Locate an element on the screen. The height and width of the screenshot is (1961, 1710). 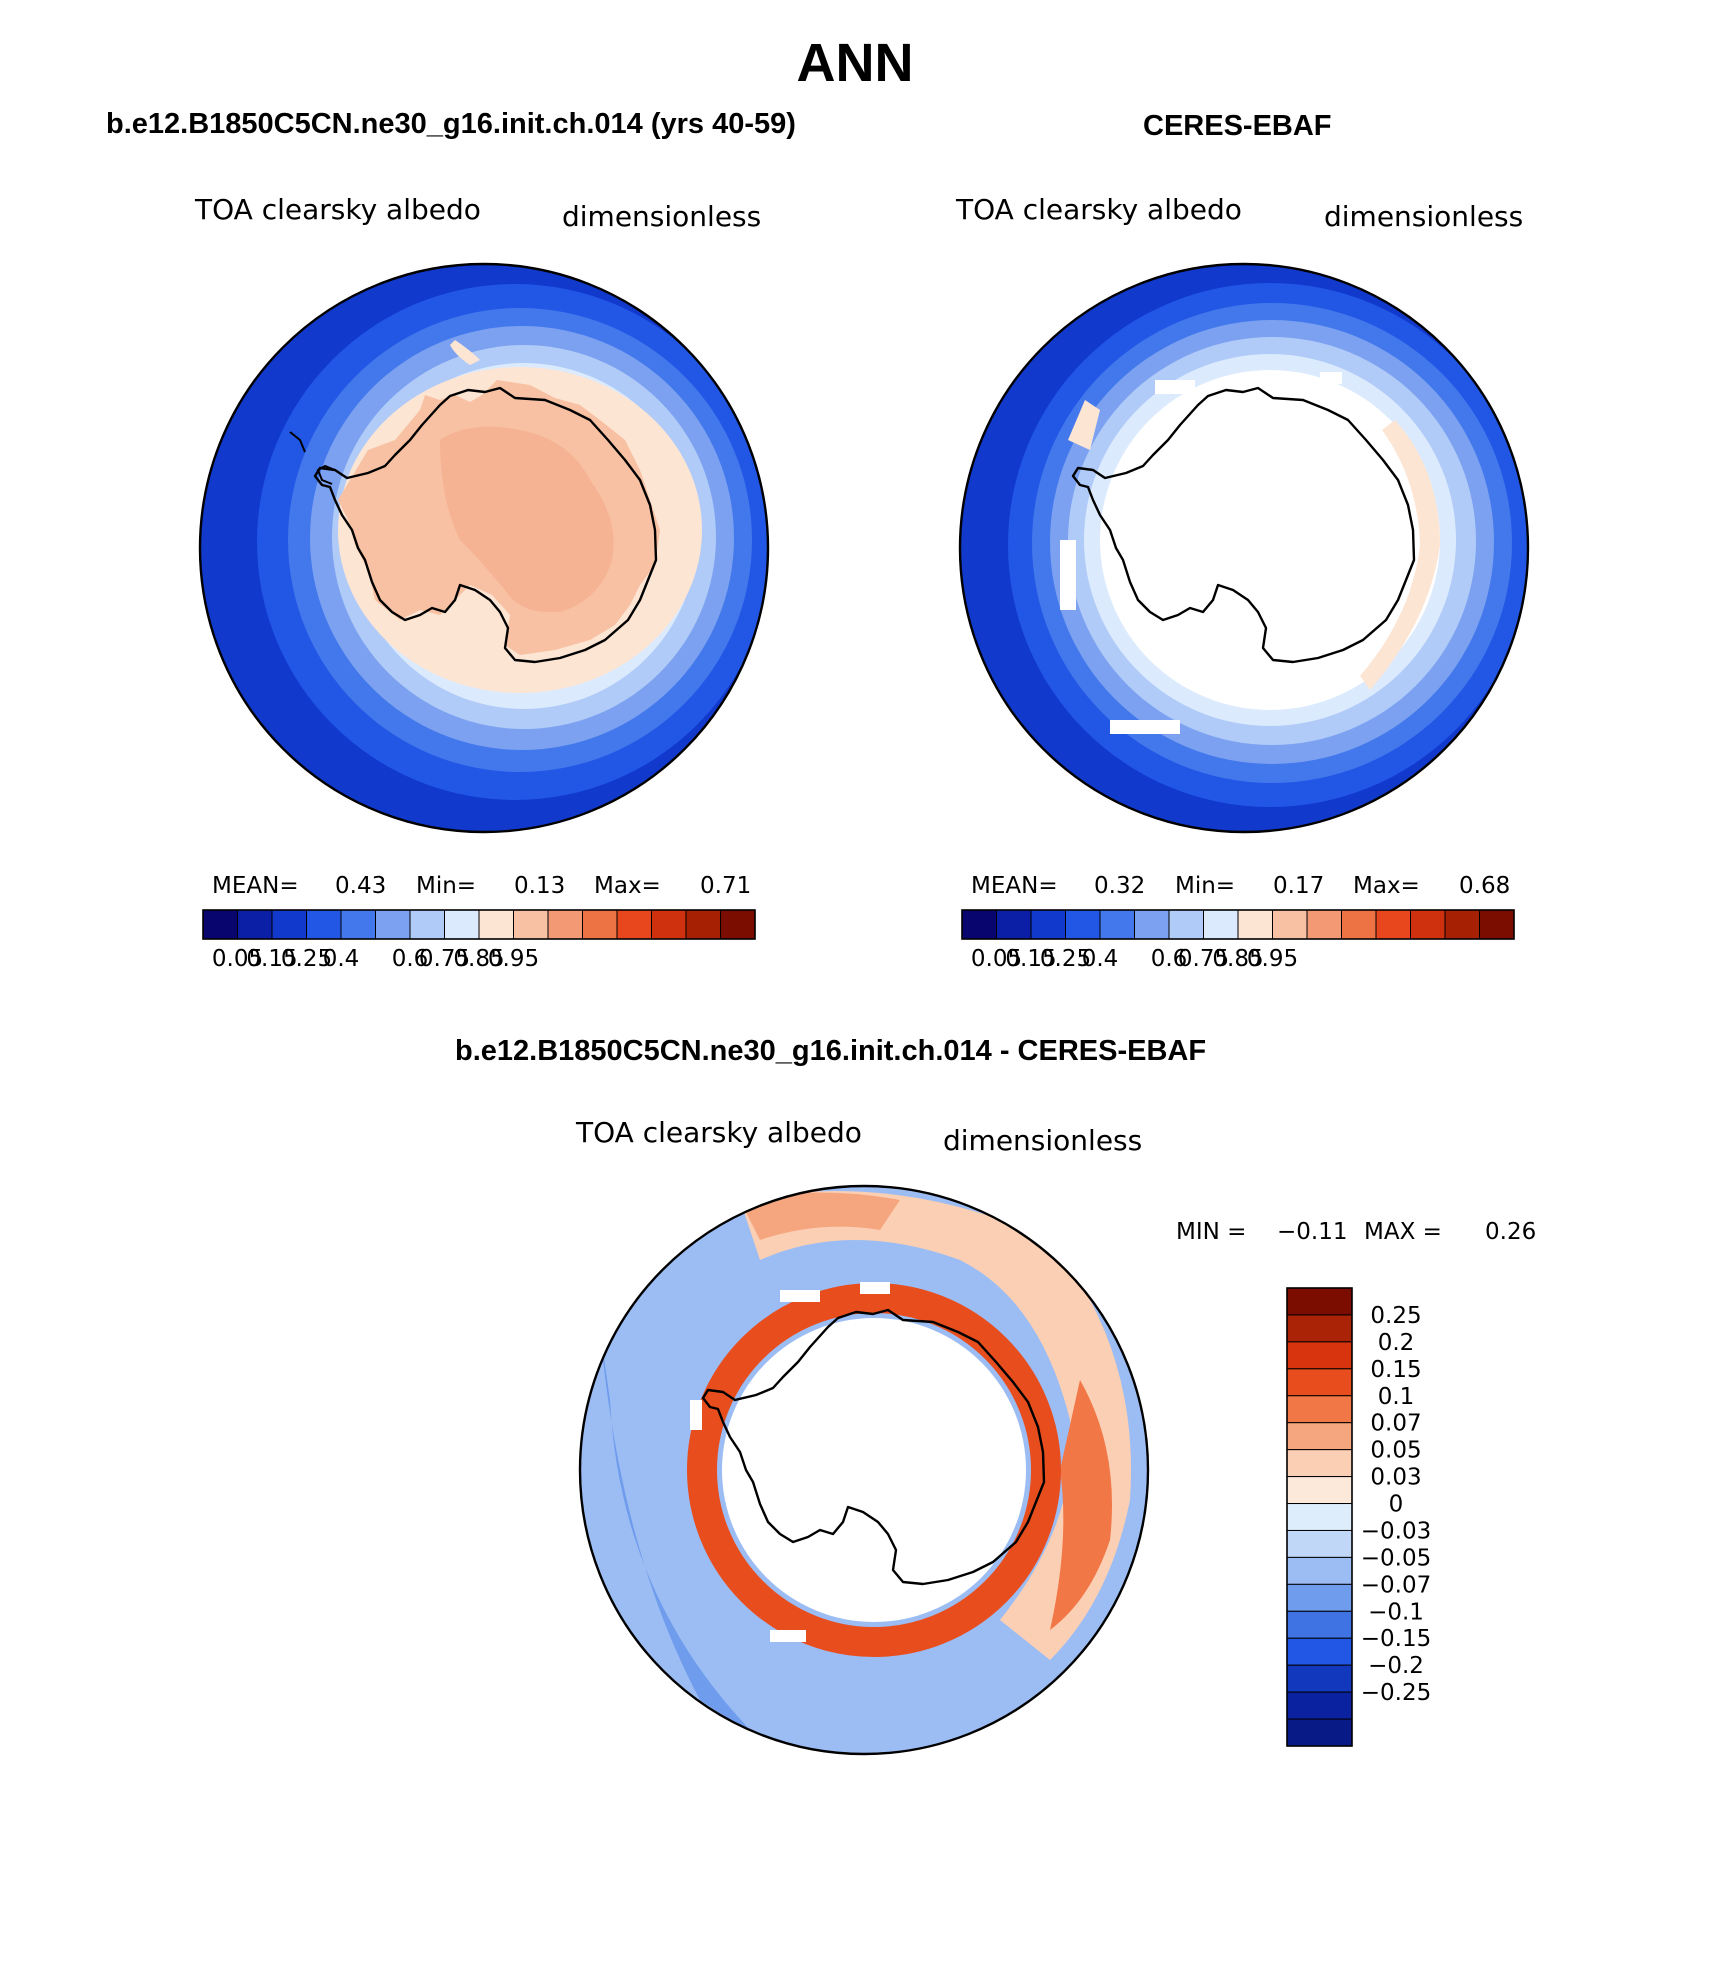
model-colorbar: 0.050.150.250.4 0.60.750.850.95 is located at coordinates (479, 940).